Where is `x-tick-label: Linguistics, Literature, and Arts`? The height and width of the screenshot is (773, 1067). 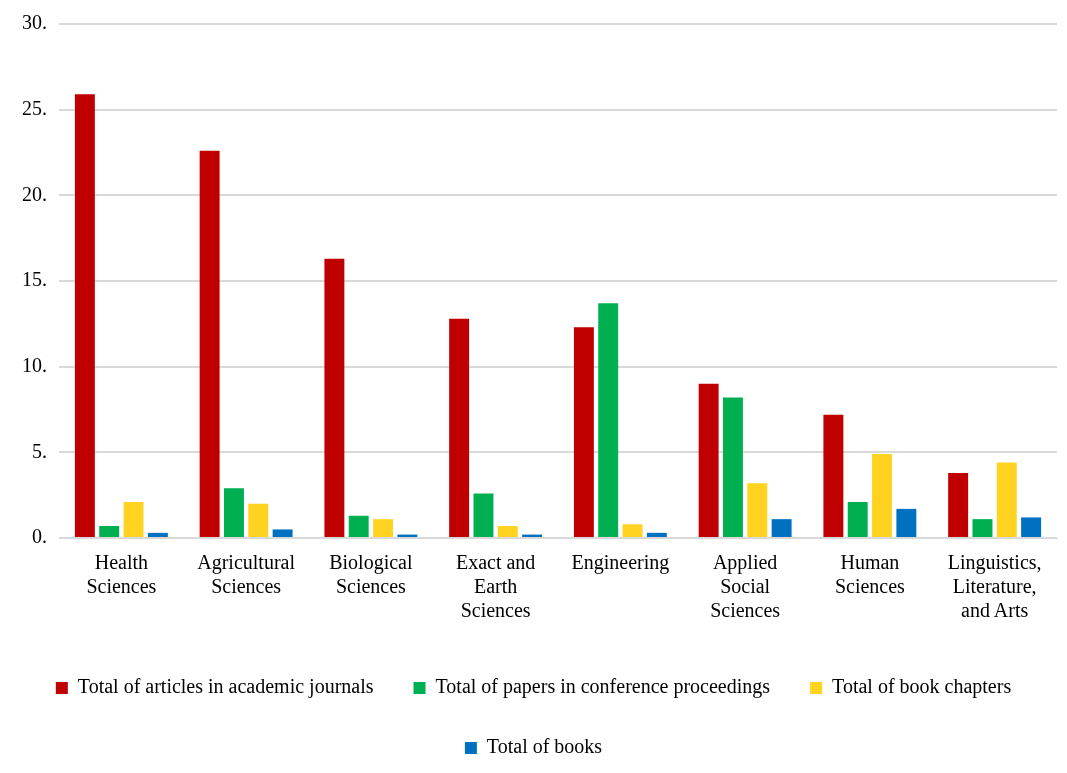 x-tick-label: Linguistics, Literature, and Arts is located at coordinates (994, 586).